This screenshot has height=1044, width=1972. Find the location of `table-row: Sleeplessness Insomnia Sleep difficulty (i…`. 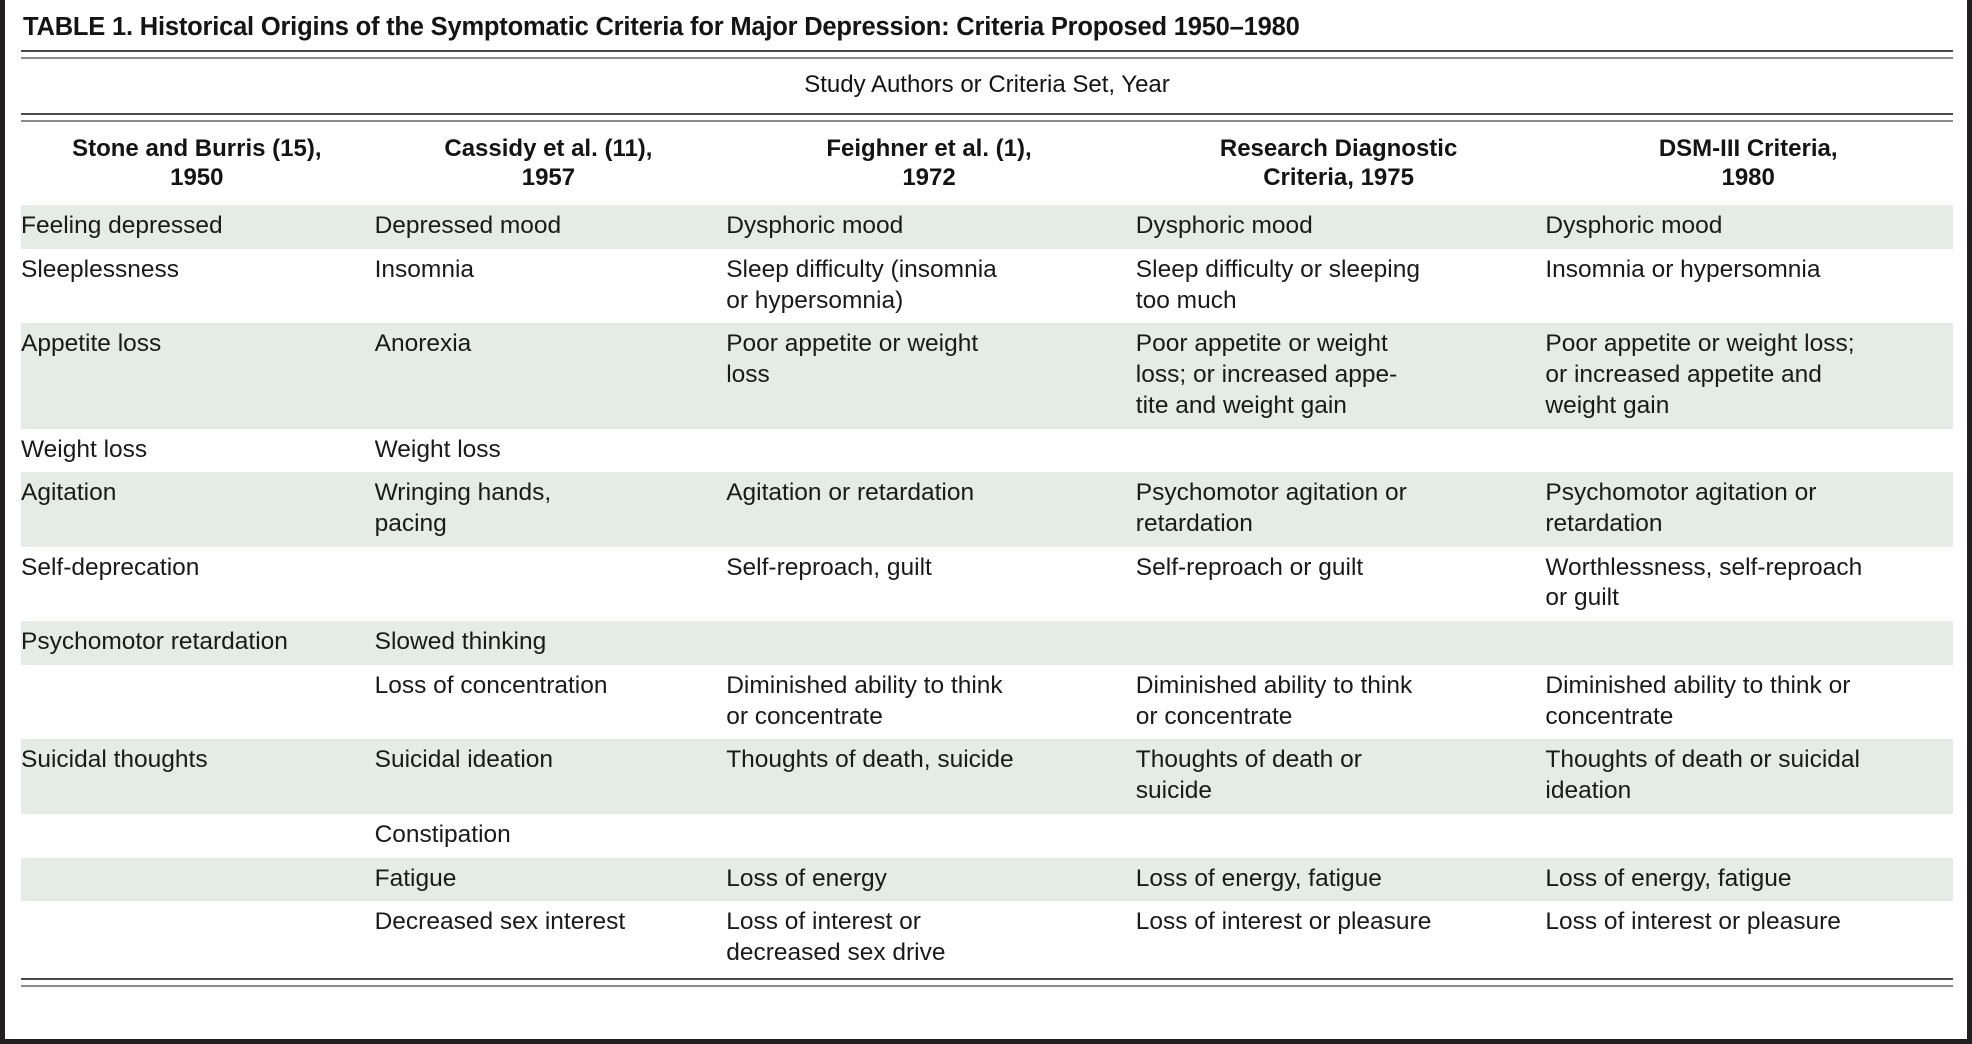

table-row: Sleeplessness Insomnia Sleep difficulty (i… is located at coordinates (987, 286).